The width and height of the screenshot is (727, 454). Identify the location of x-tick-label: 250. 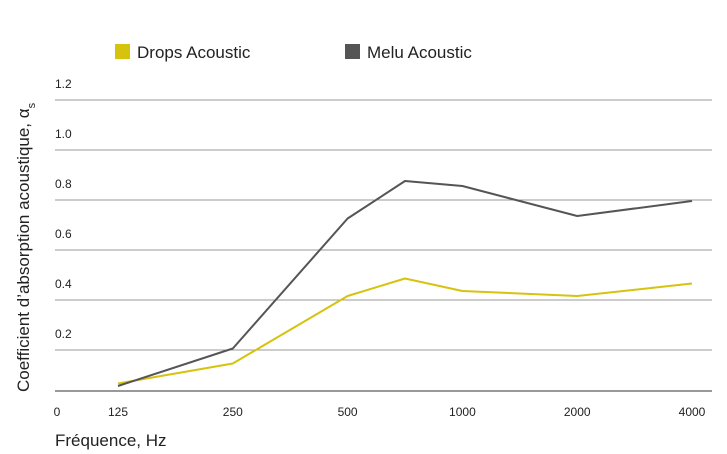
(233, 412).